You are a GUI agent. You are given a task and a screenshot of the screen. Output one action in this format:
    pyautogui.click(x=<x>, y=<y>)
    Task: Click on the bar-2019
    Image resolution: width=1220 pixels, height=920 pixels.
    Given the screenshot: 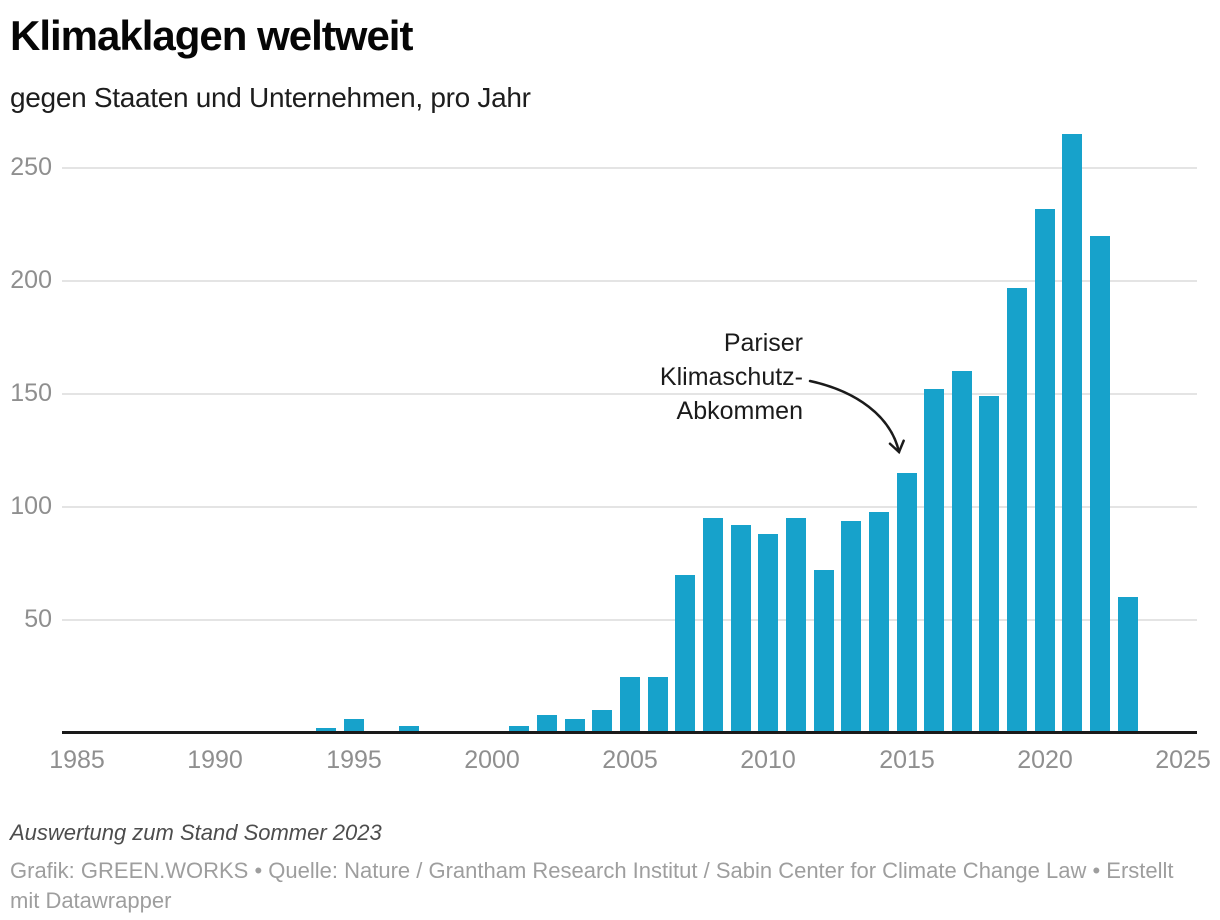 What is the action you would take?
    pyautogui.click(x=1017, y=510)
    